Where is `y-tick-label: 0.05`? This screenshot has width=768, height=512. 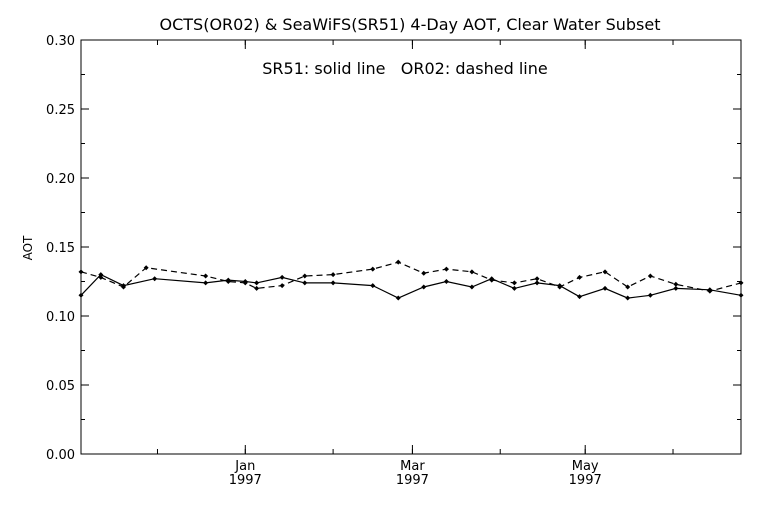
y-tick-label: 0.05 is located at coordinates (60, 386).